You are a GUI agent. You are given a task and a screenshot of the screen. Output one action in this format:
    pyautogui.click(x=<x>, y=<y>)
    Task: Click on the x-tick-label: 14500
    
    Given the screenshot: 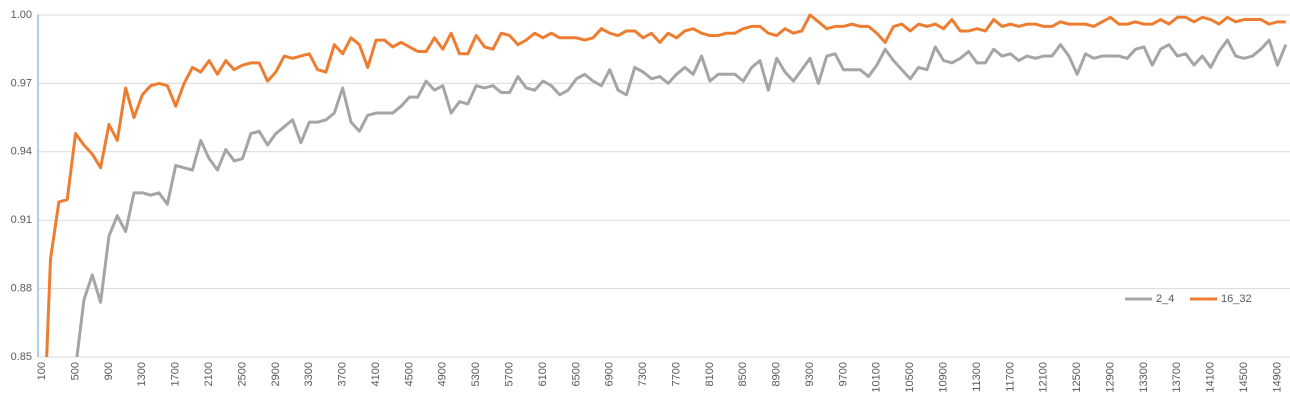 What is the action you would take?
    pyautogui.click(x=1244, y=377)
    